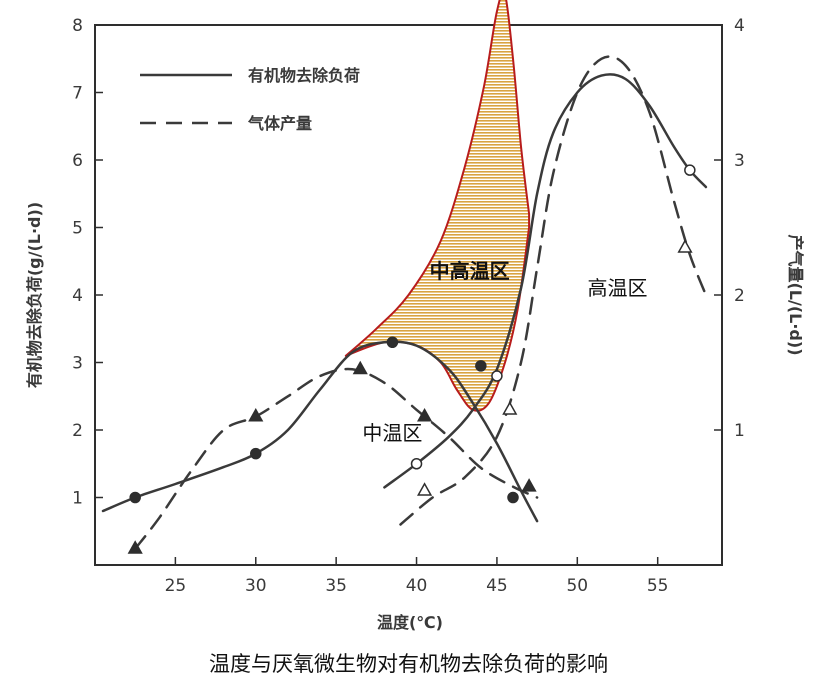 The height and width of the screenshot is (692, 817). I want to click on y-right-axis-title: 产气量(L/(L·d)), so click(795, 294).